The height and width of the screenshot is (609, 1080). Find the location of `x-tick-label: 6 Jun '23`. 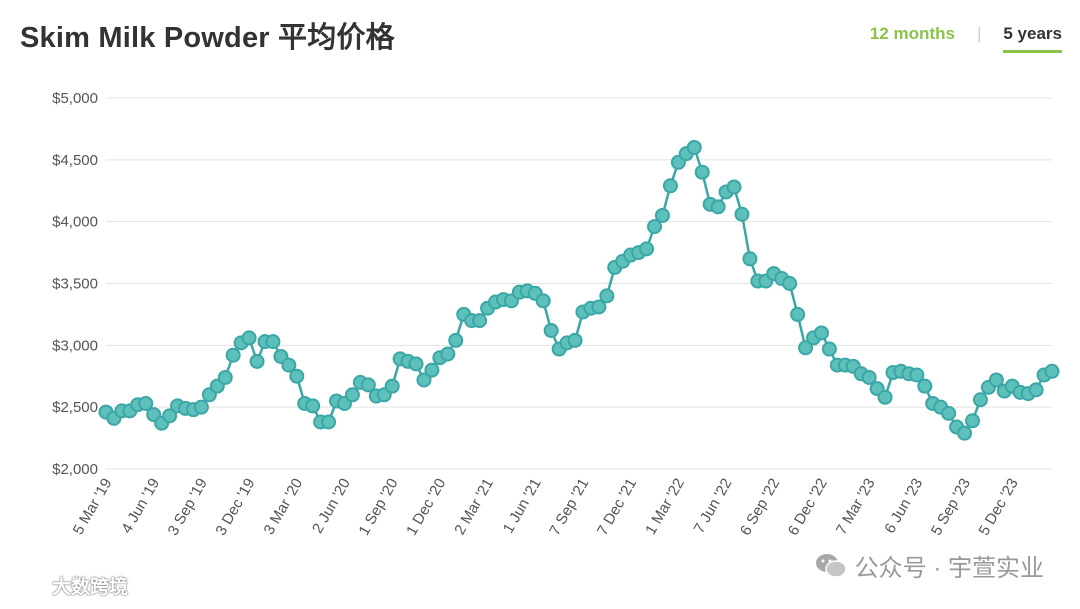

x-tick-label: 6 Jun '23 is located at coordinates (903, 506).